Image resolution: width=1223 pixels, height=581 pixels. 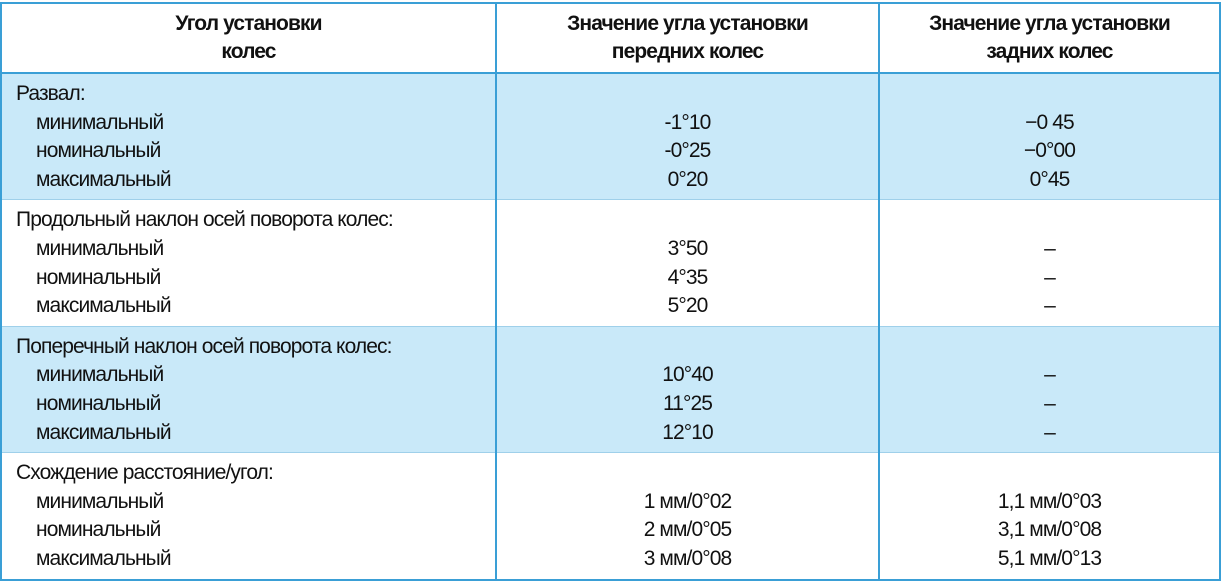 I want to click on rear-value: −0 45, so click(x=1050, y=122).